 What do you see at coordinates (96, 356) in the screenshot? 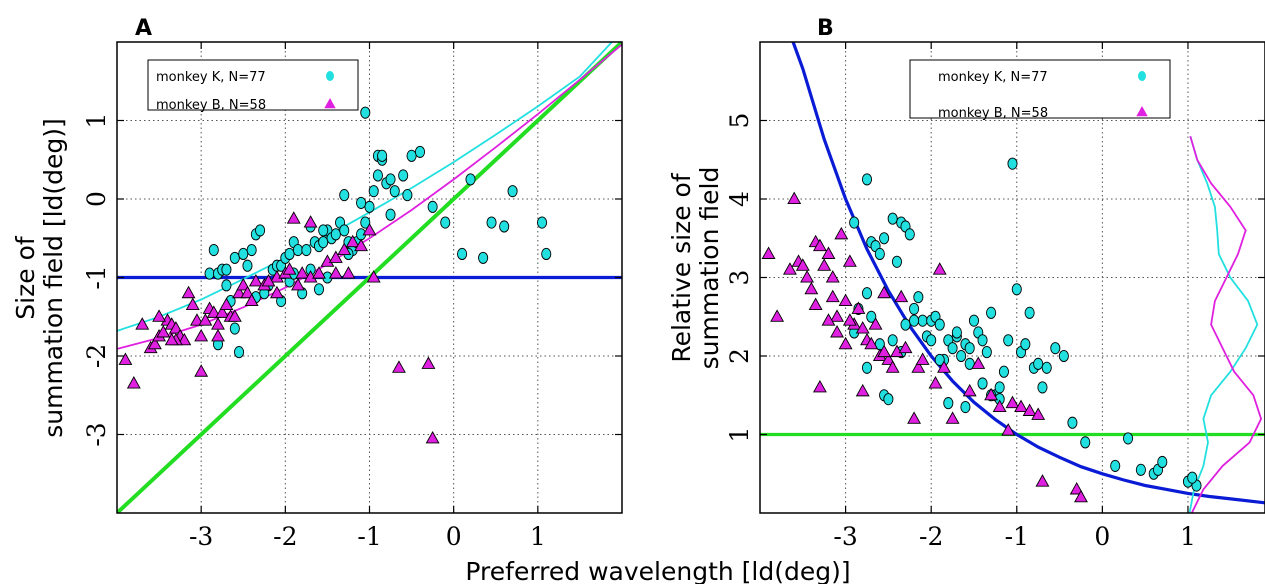
I see `y-tick-label: -2` at bounding box center [96, 356].